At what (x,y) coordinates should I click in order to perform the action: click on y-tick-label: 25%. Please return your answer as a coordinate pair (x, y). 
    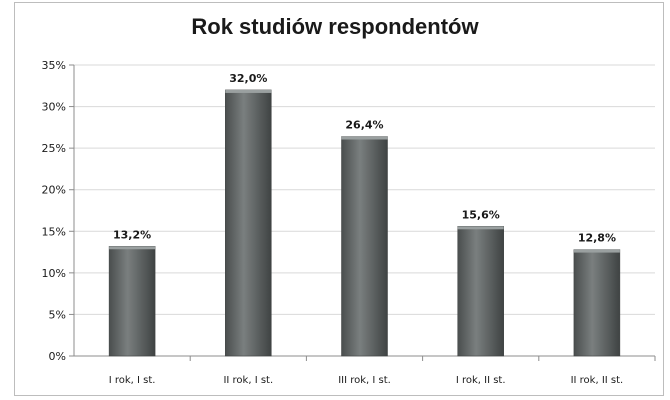
    Looking at the image, I should click on (54, 148).